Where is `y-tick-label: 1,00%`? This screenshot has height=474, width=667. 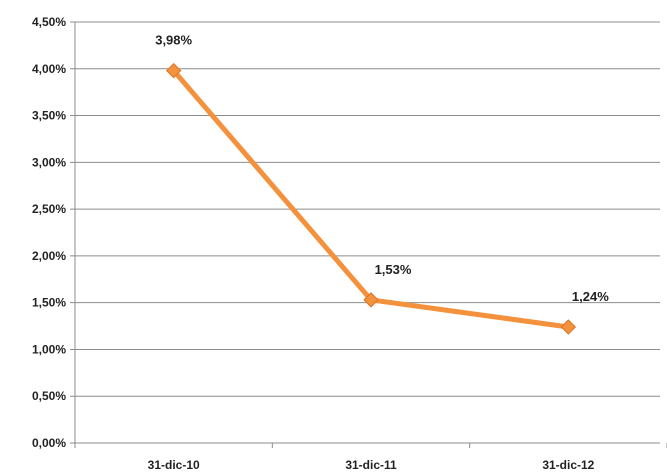
y-tick-label: 1,00% is located at coordinates (49, 349).